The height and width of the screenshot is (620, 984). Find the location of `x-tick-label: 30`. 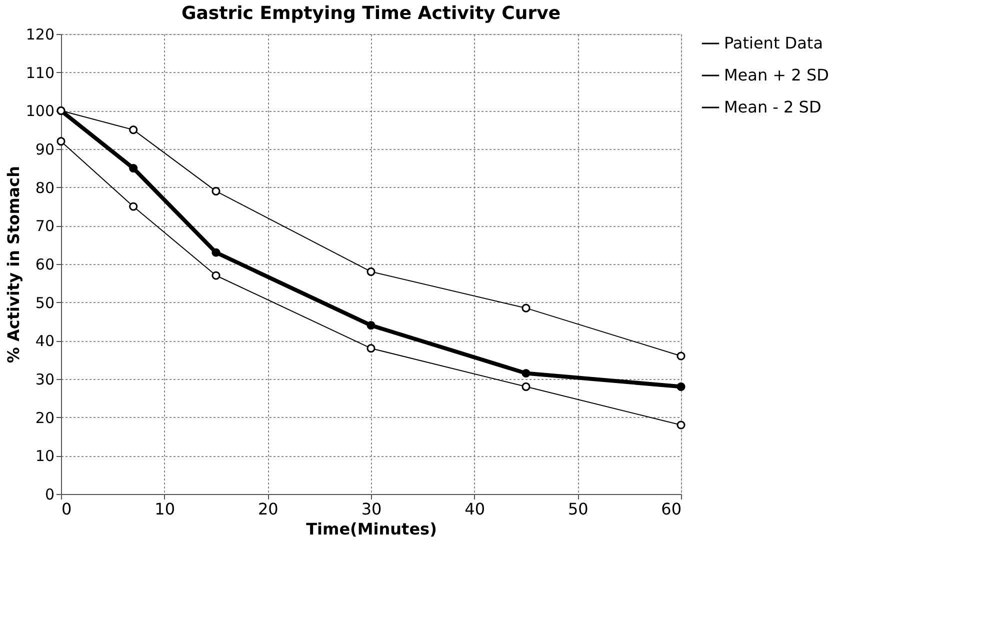

x-tick-label: 30 is located at coordinates (371, 509).